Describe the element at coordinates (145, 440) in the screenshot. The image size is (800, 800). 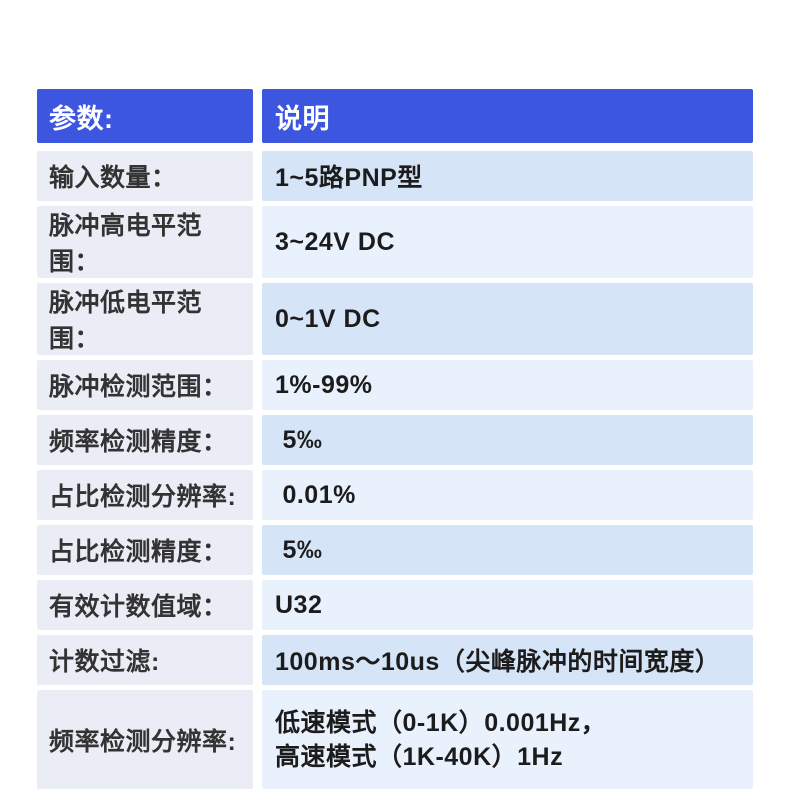
I see `param-label: 频率检测精度：` at that location.